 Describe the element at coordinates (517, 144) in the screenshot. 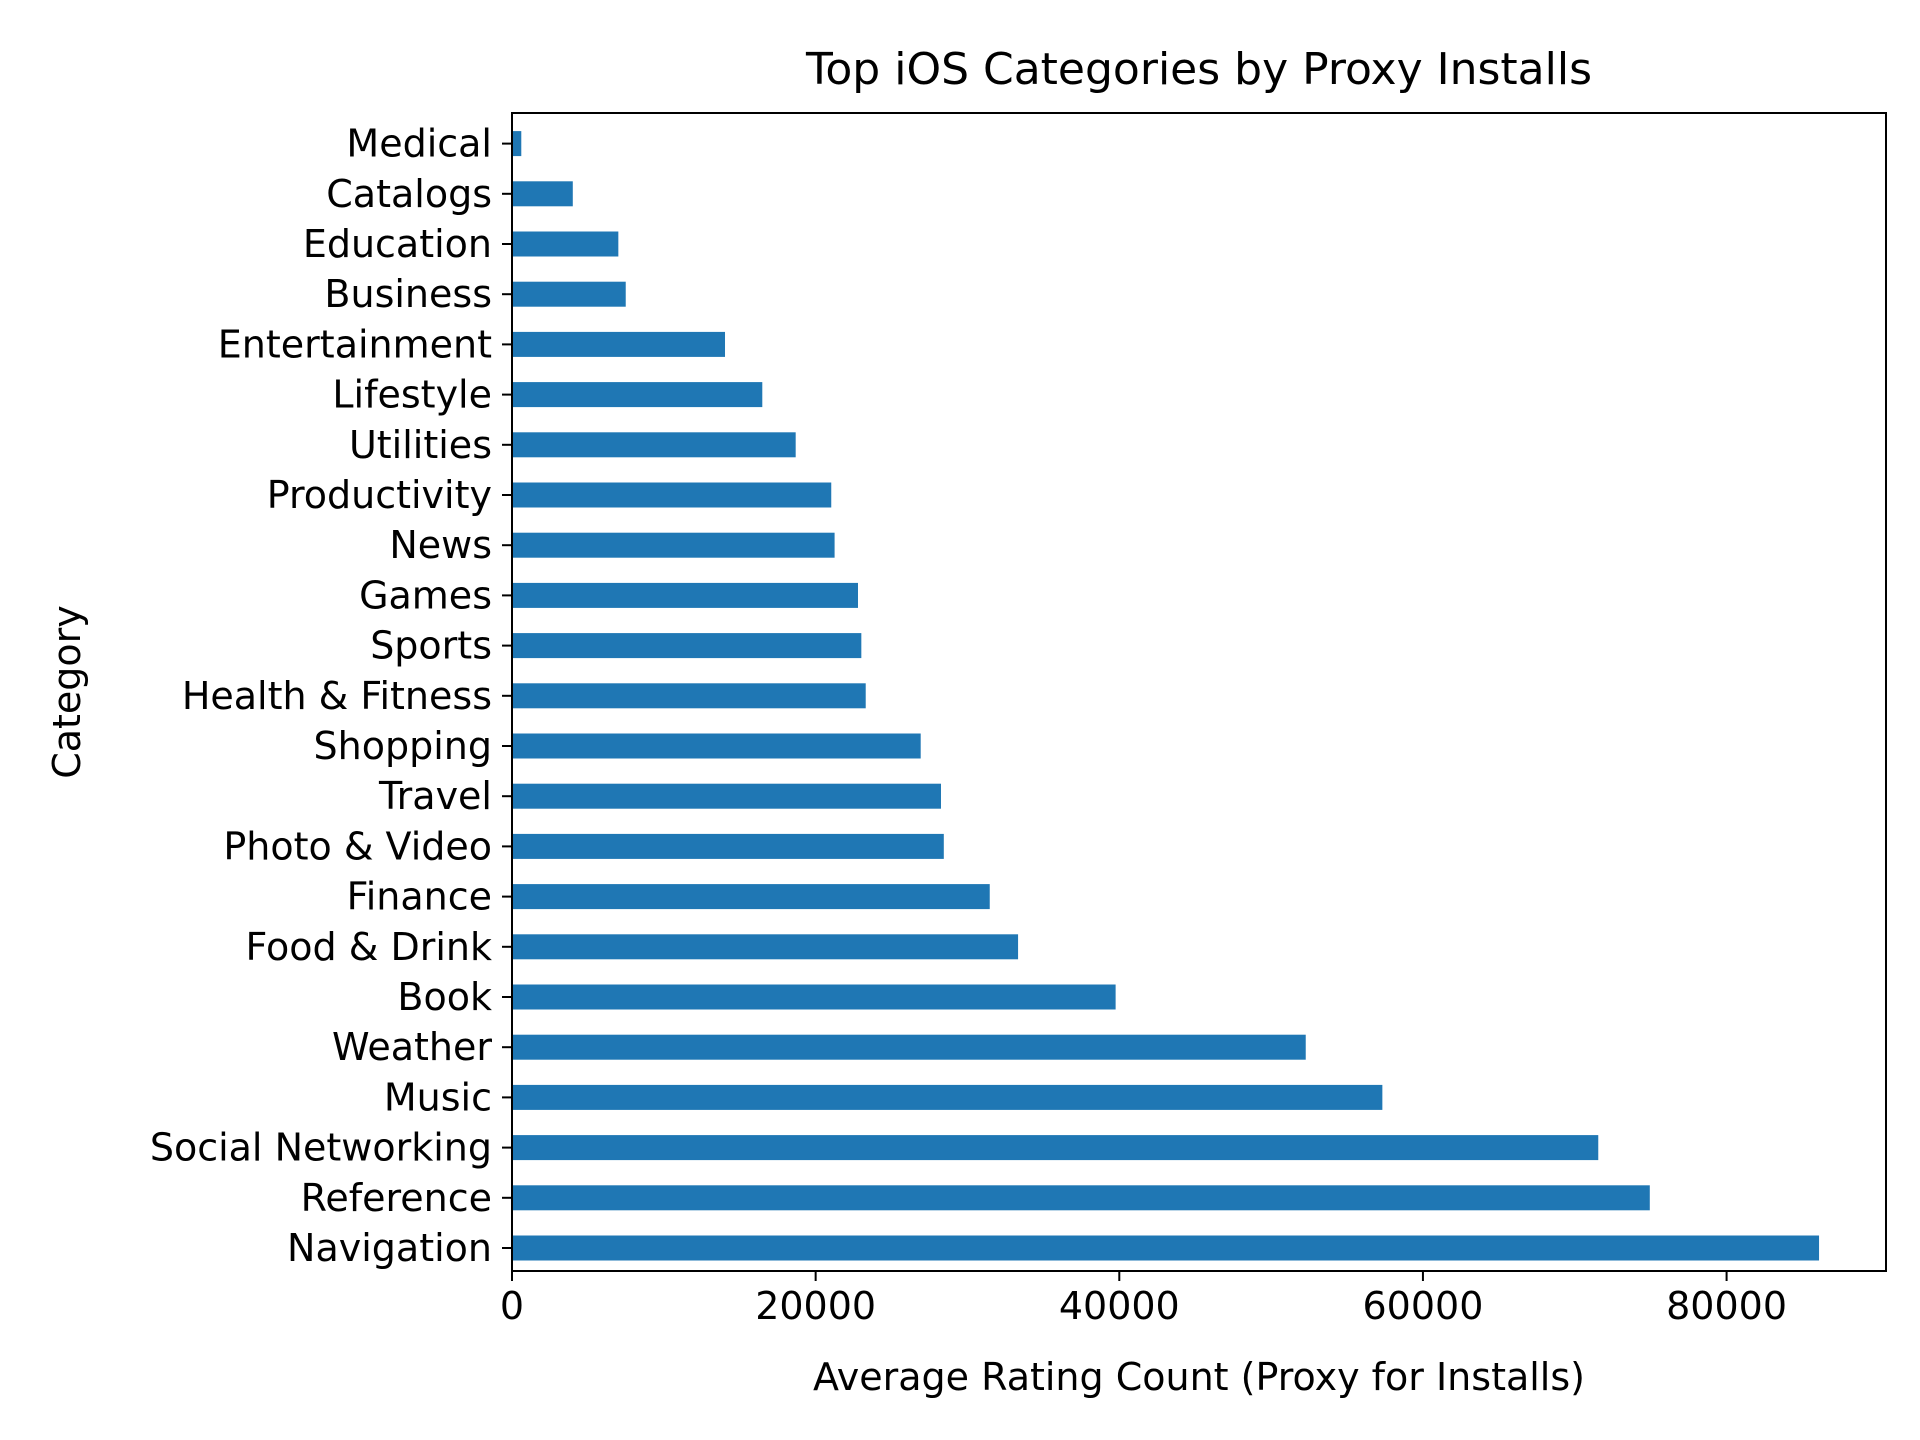

I see `bar-medical` at that location.